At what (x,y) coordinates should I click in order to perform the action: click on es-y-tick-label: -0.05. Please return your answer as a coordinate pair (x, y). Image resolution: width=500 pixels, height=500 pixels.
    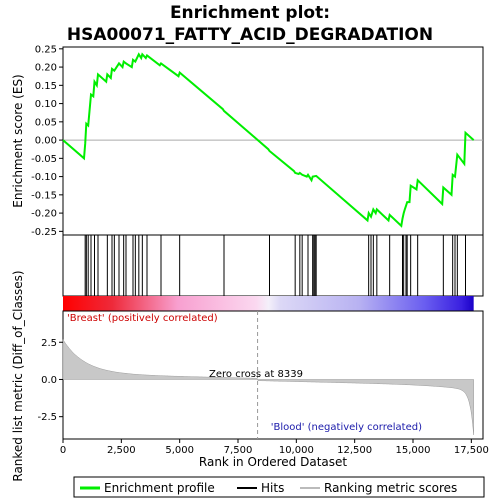
    Looking at the image, I should click on (44, 159).